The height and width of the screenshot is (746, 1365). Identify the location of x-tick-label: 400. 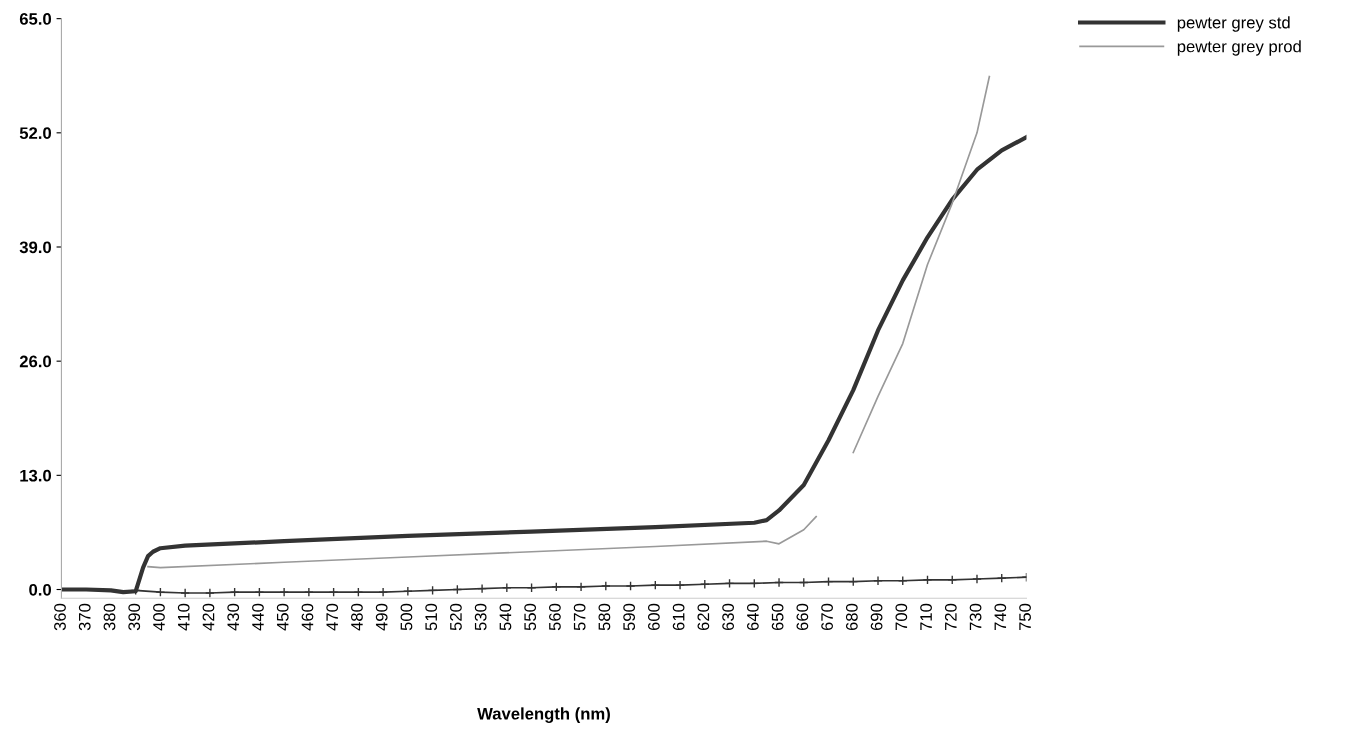
(159, 617).